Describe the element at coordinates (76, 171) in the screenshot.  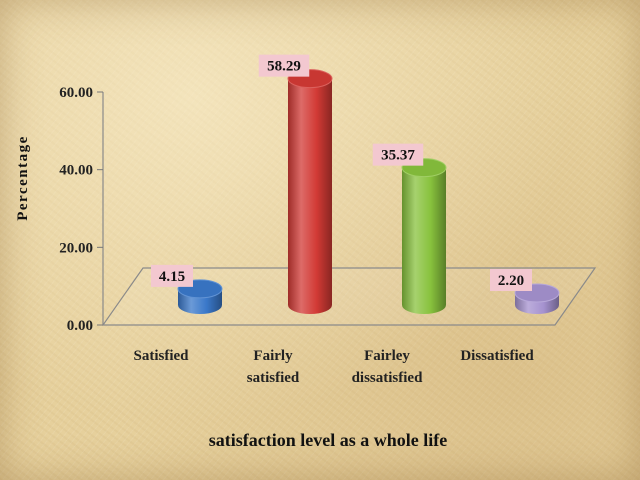
I see `y-tick-label: 40.00` at that location.